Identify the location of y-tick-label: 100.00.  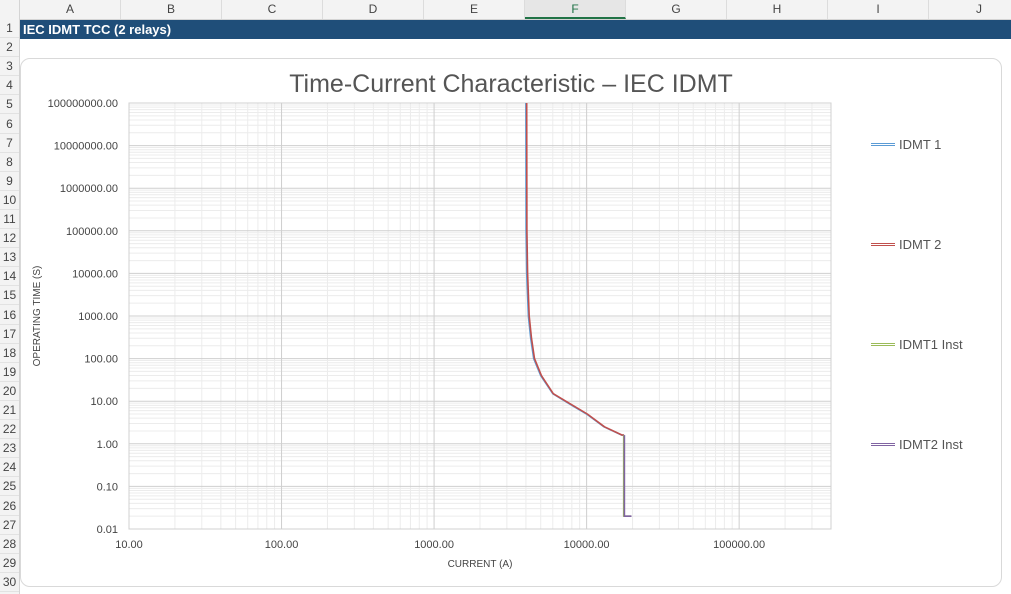
(101, 360).